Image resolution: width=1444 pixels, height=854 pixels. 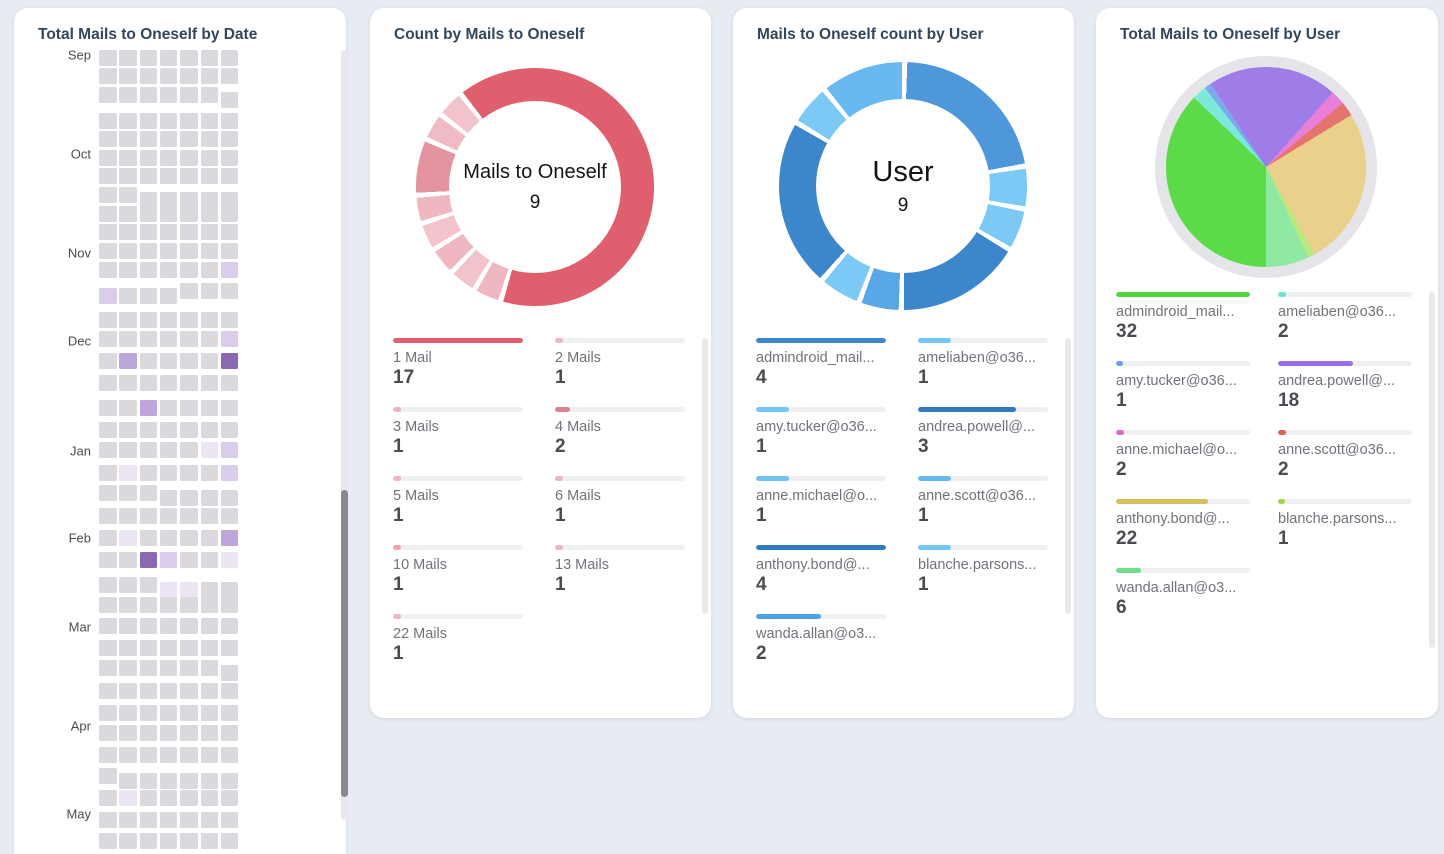 I want to click on legend-item: andrea.powell@... 18, so click(x=1359, y=388).